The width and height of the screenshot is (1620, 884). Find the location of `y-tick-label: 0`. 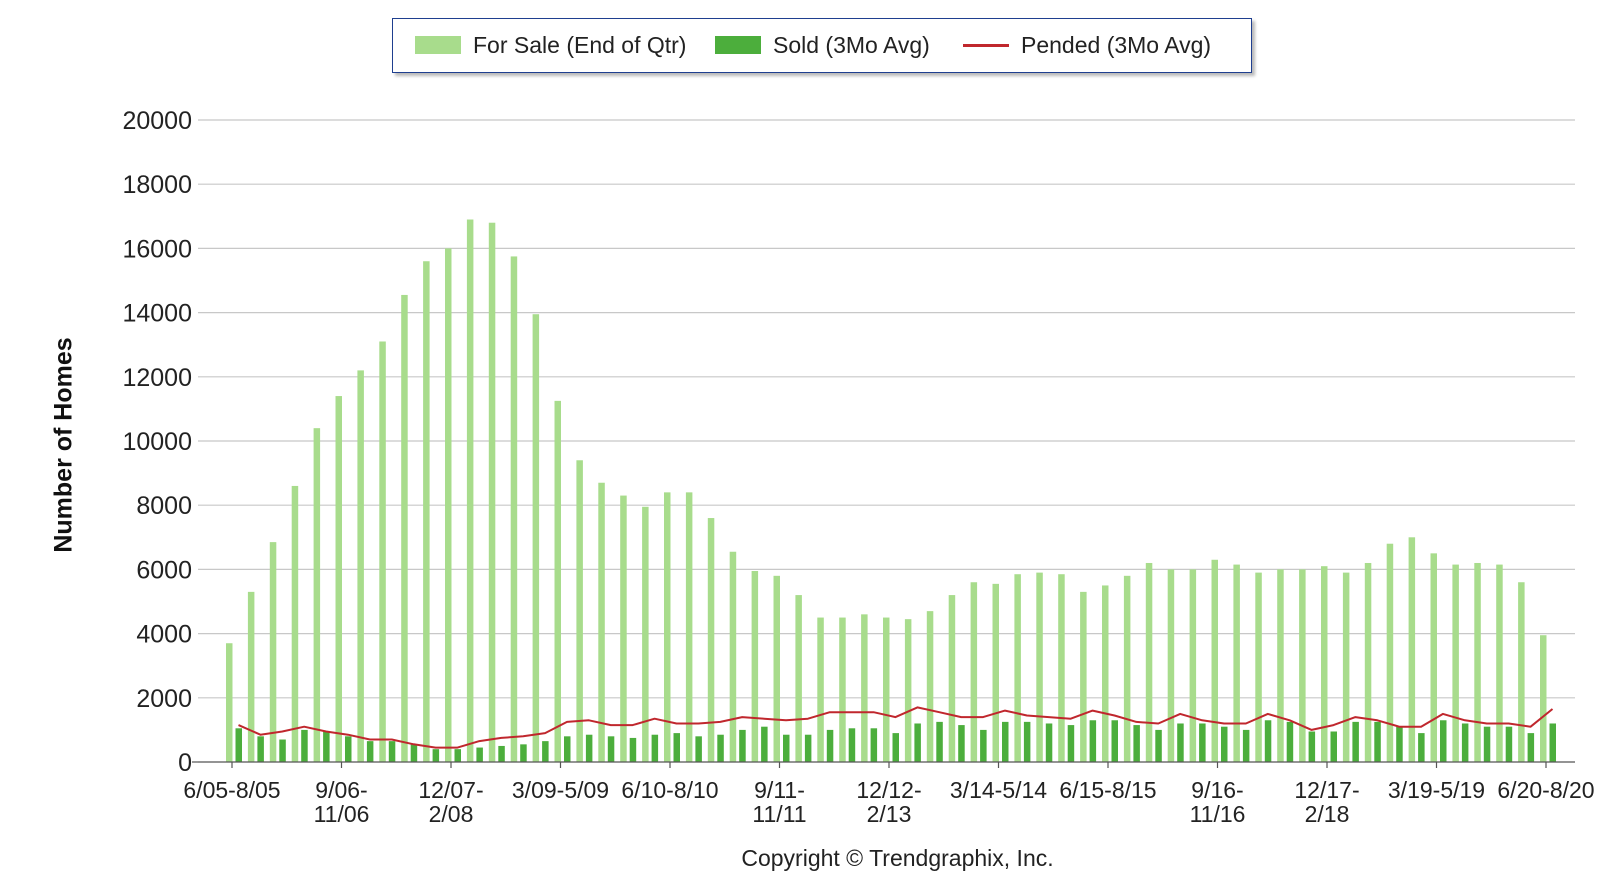

y-tick-label: 0 is located at coordinates (185, 763).